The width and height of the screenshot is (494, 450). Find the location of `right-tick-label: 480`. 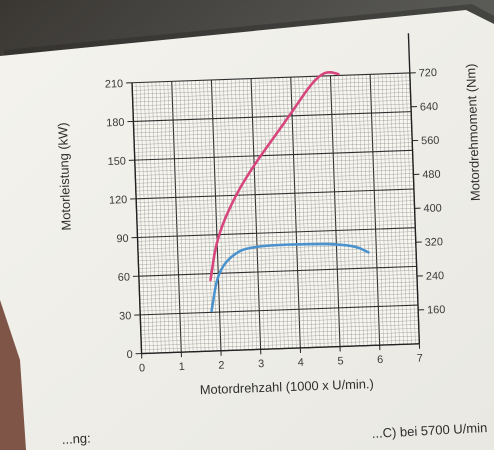

right-tick-label: 480 is located at coordinates (431, 175).